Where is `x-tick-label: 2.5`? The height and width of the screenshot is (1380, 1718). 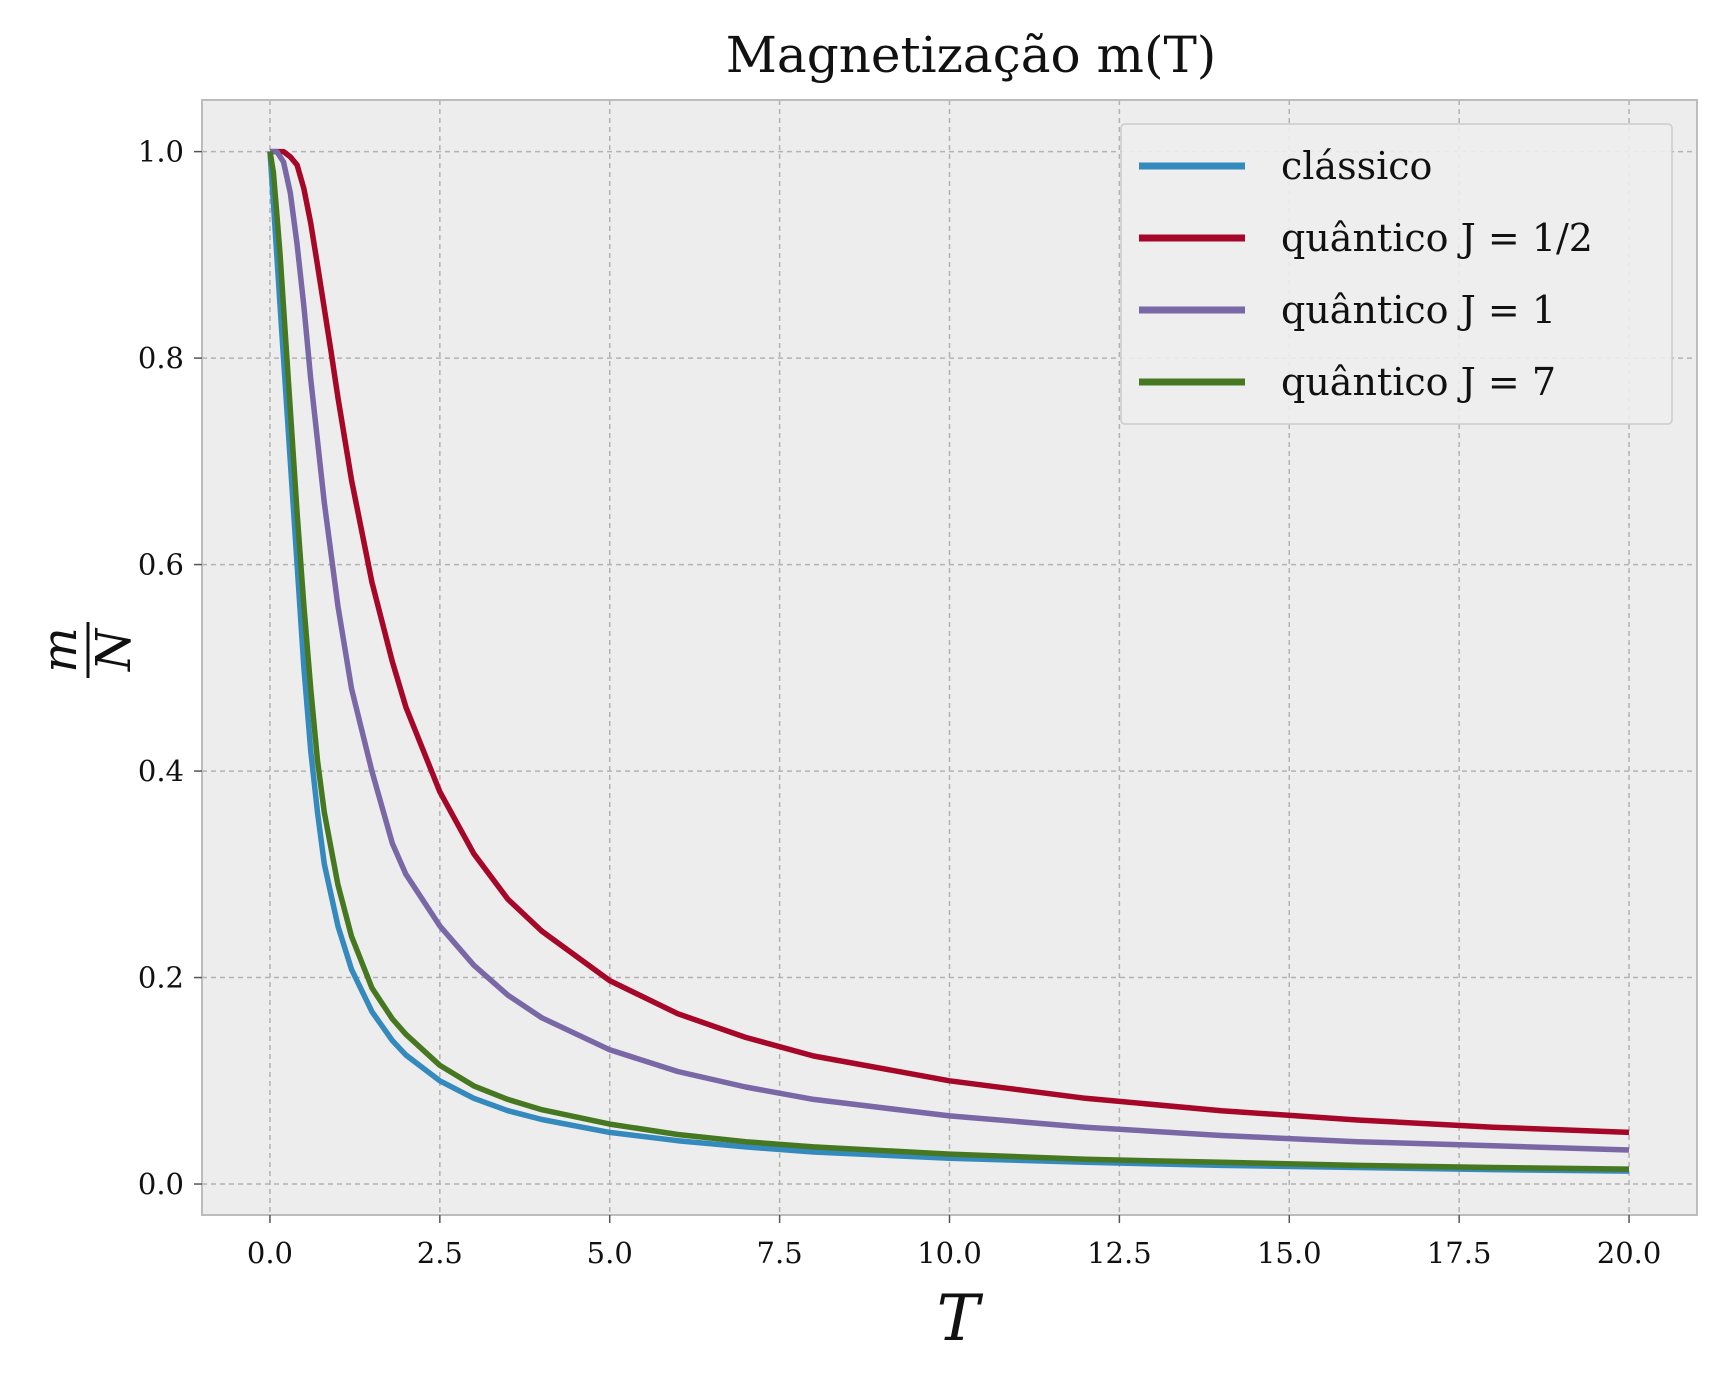 x-tick-label: 2.5 is located at coordinates (440, 1253).